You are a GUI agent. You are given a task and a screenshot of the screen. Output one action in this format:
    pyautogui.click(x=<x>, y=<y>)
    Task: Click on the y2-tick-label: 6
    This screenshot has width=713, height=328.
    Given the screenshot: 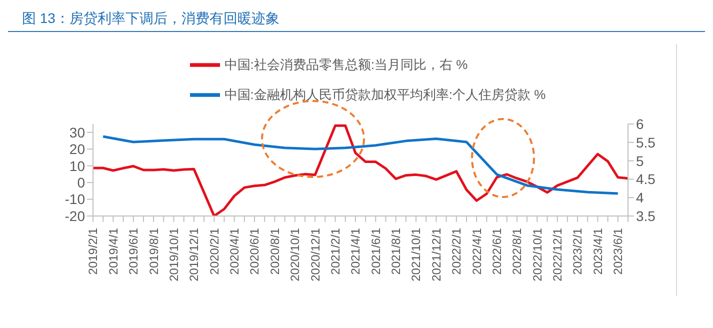 What is the action you would take?
    pyautogui.click(x=640, y=124)
    